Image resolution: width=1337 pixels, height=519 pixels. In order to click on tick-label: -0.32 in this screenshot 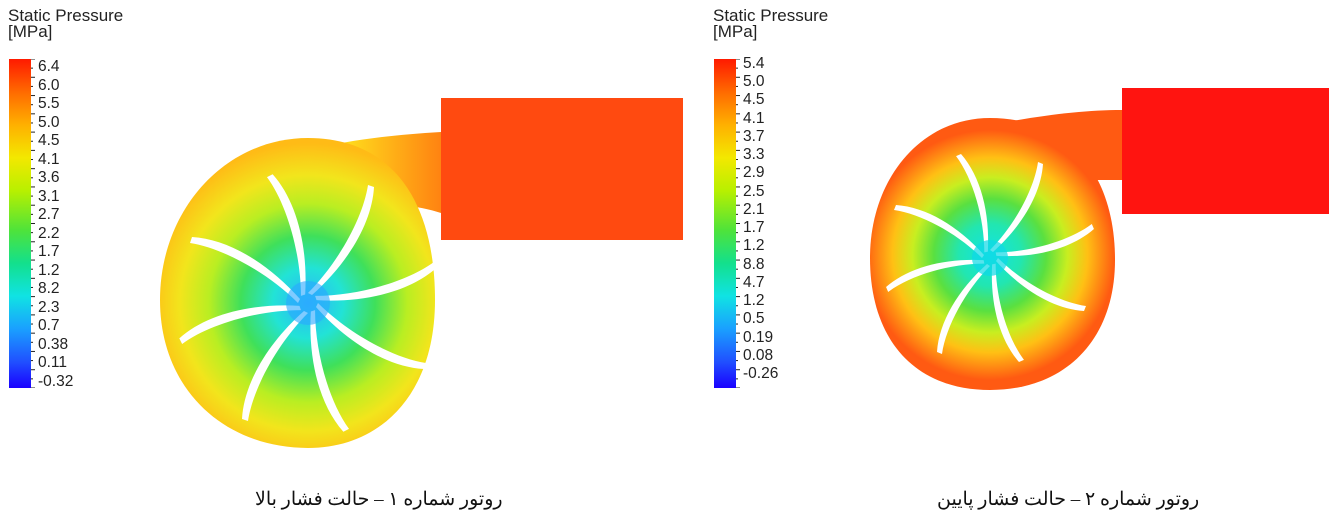, I will do `click(56, 381)`.